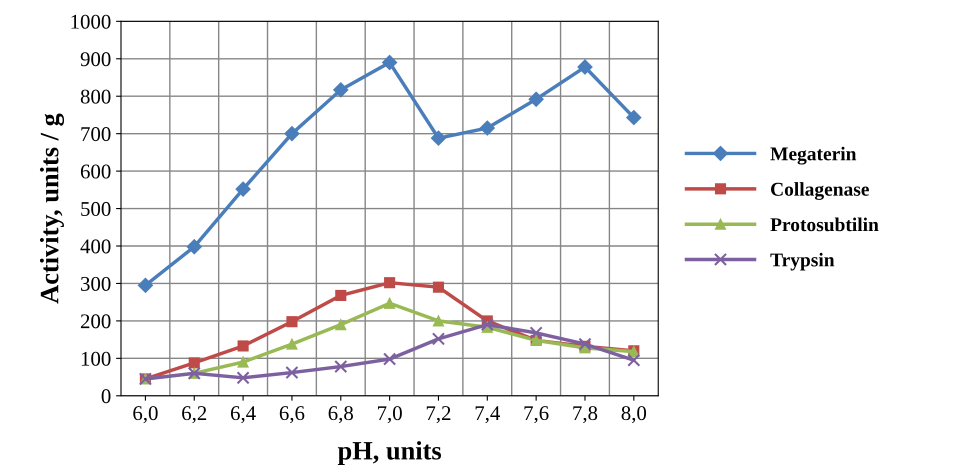 The height and width of the screenshot is (474, 968). What do you see at coordinates (536, 415) in the screenshot?
I see `x-tick-label: 7,6` at bounding box center [536, 415].